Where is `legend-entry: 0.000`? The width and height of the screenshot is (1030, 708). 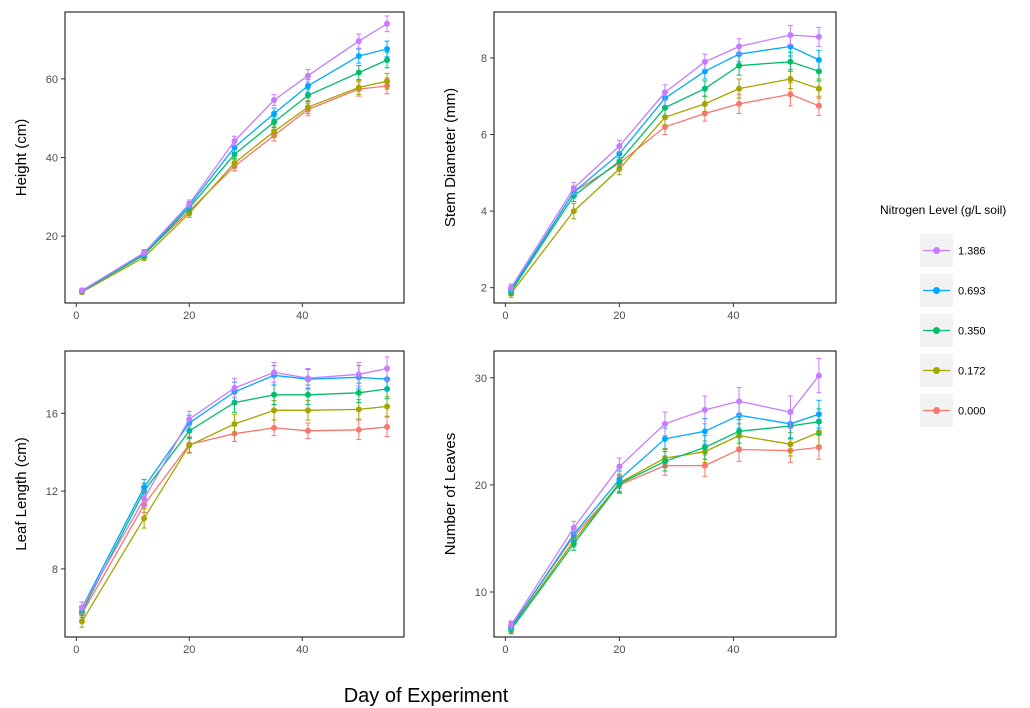 legend-entry: 0.000 is located at coordinates (953, 410).